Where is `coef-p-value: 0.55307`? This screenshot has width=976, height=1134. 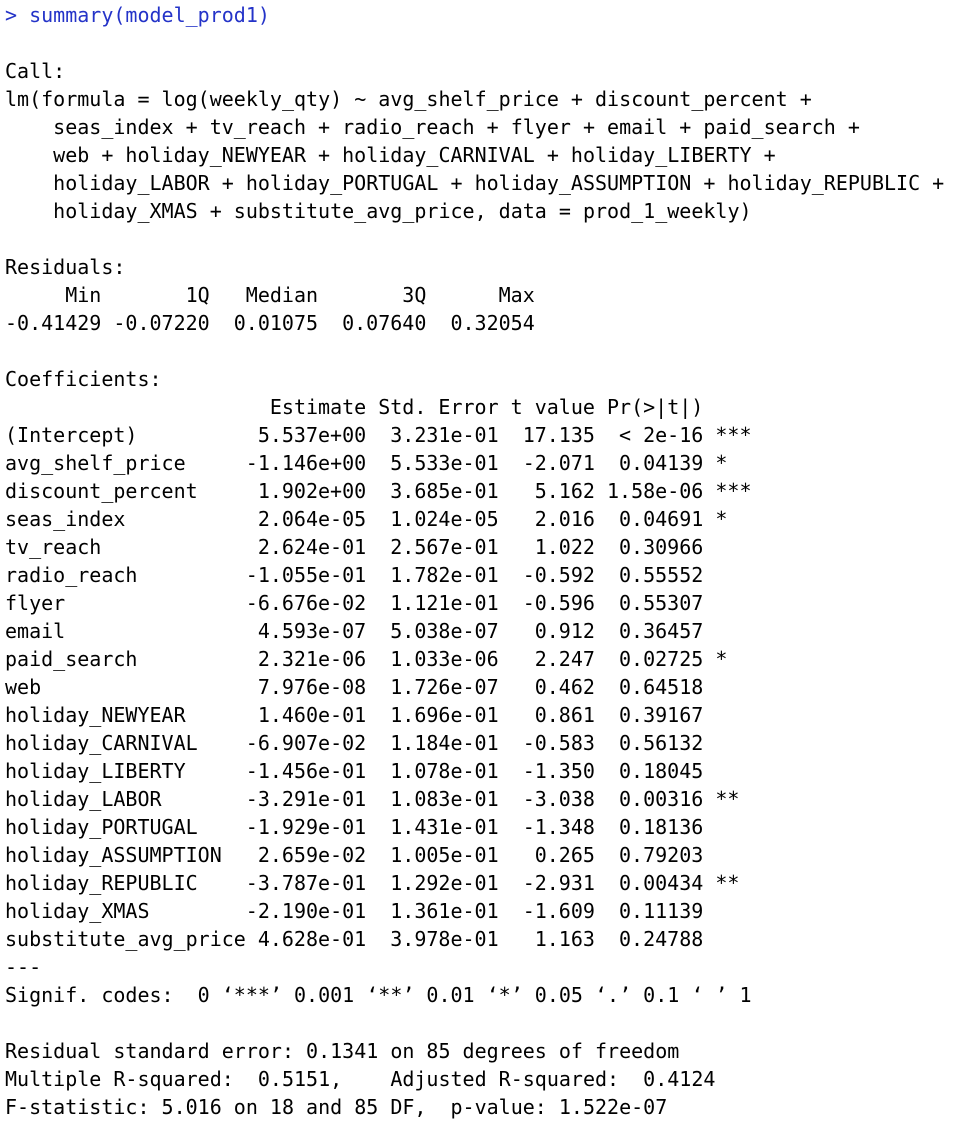 coef-p-value: 0.55307 is located at coordinates (661, 603).